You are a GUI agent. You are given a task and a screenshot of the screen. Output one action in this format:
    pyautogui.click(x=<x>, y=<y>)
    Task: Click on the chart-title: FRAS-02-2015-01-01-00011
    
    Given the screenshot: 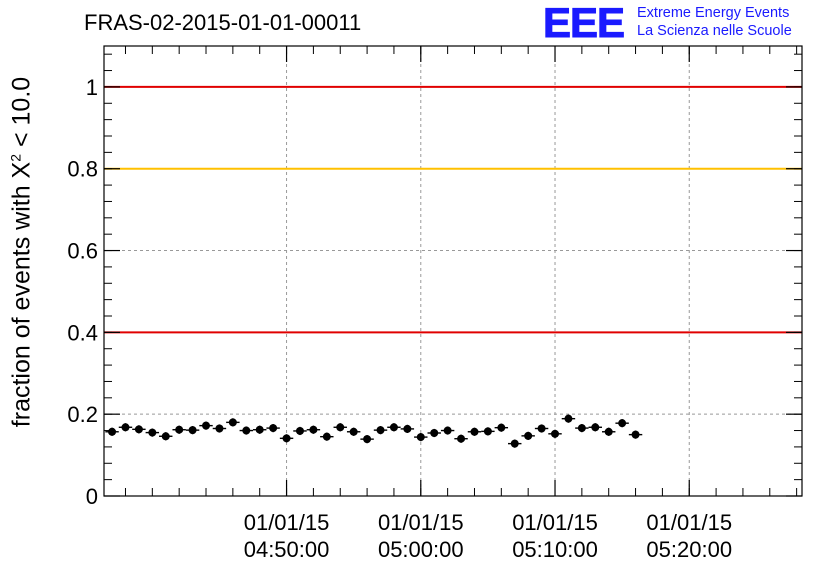 What is the action you would take?
    pyautogui.click(x=223, y=22)
    